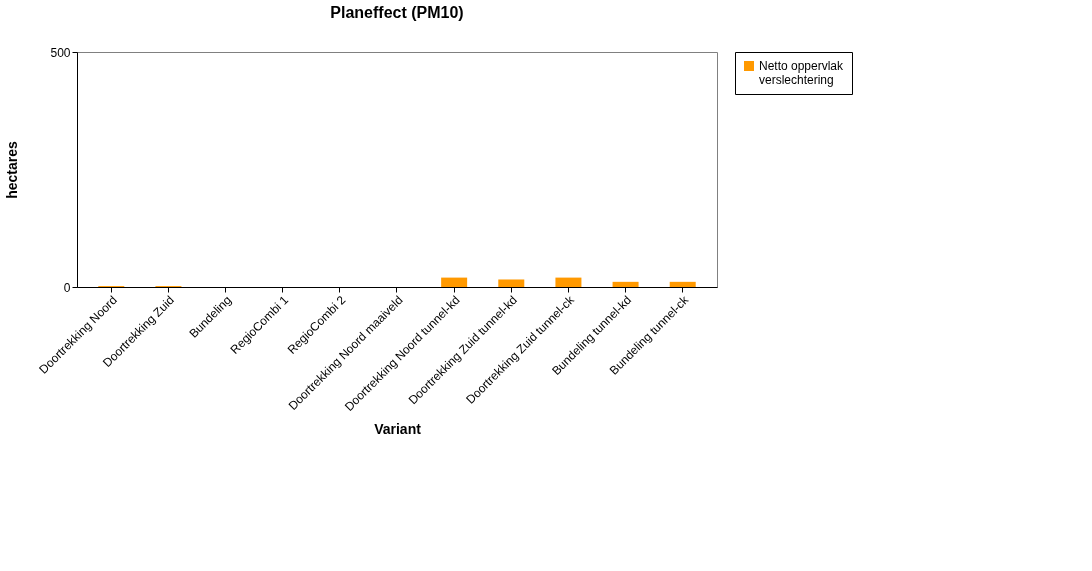  I want to click on x-axis-title: Variant, so click(398, 429).